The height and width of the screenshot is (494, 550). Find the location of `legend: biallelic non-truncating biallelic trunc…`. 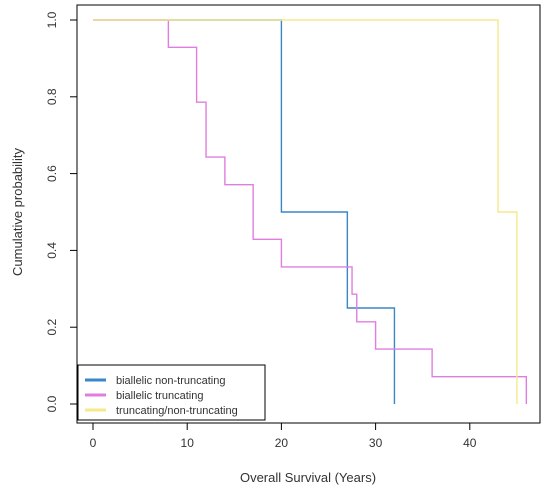

legend: biallelic non-truncating biallelic trunc… is located at coordinates (171, 392).